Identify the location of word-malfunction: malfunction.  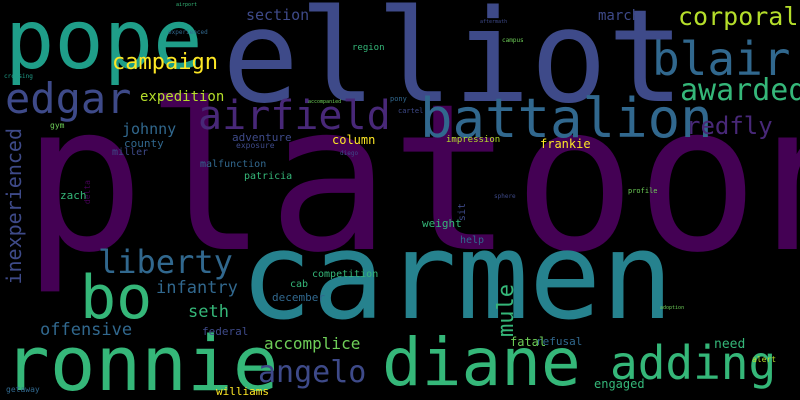
(233, 164).